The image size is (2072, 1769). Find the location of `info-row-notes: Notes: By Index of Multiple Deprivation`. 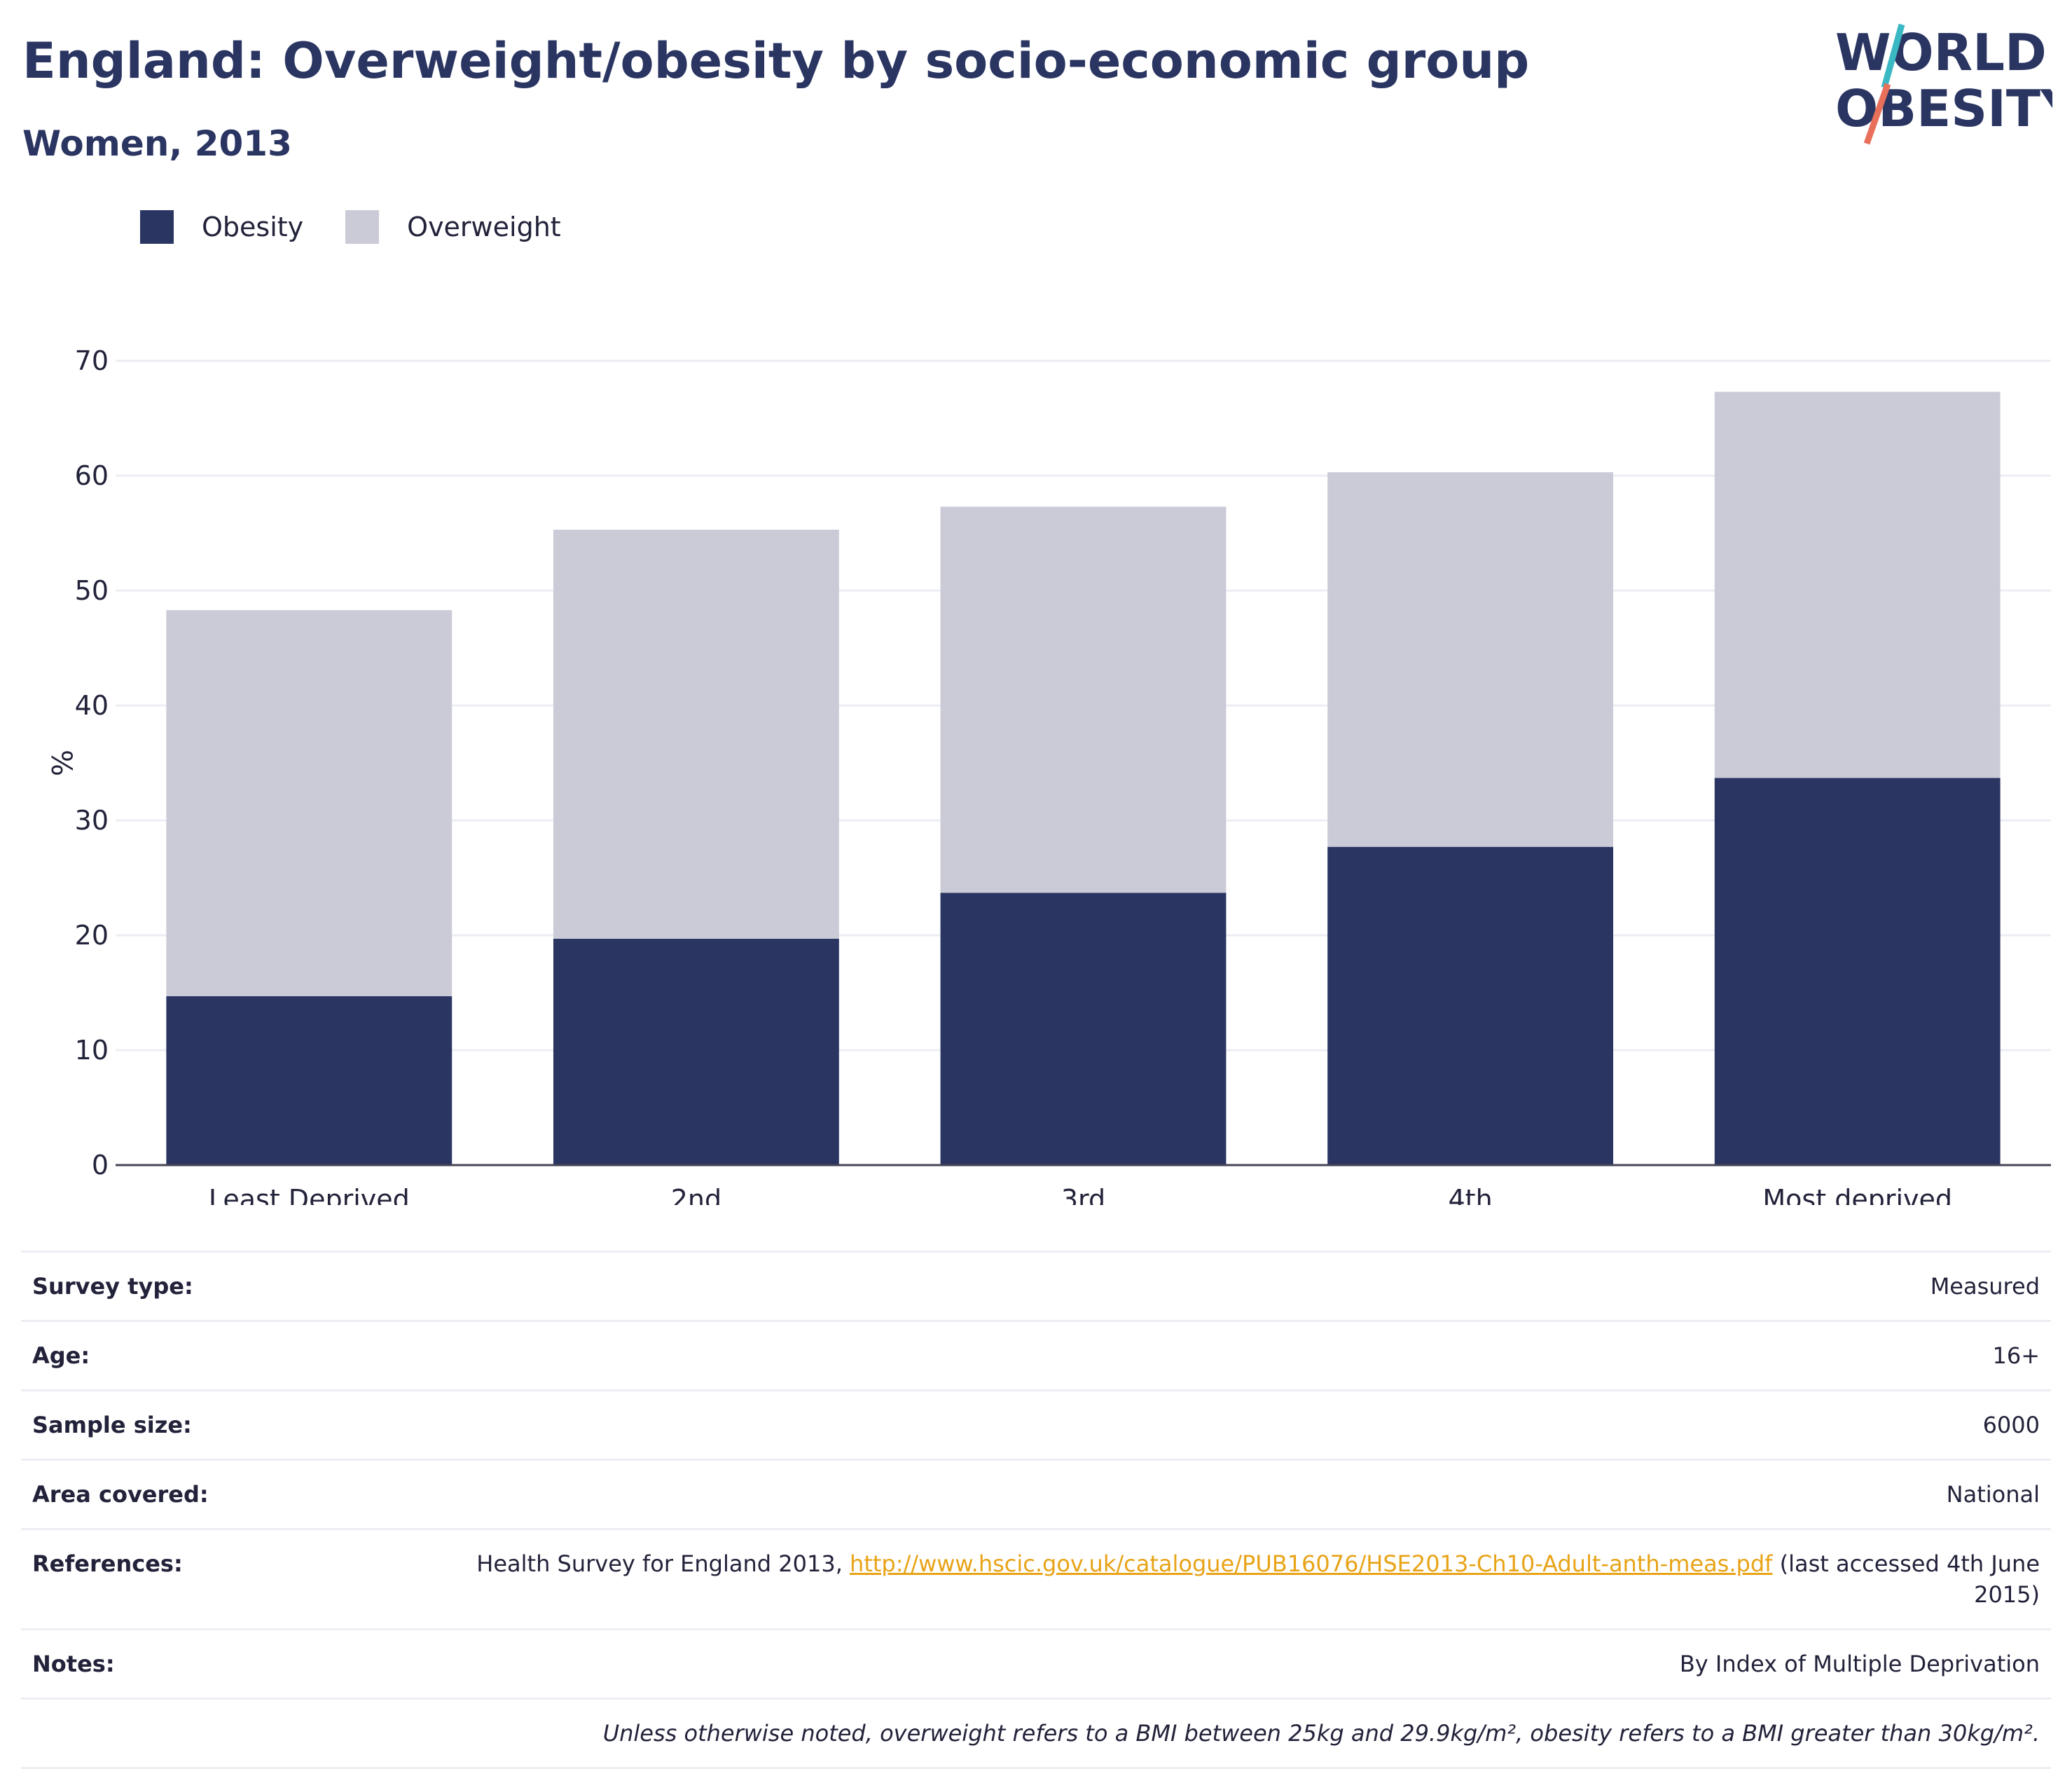

info-row-notes: Notes: By Index of Multiple Deprivation is located at coordinates (1036, 1663).